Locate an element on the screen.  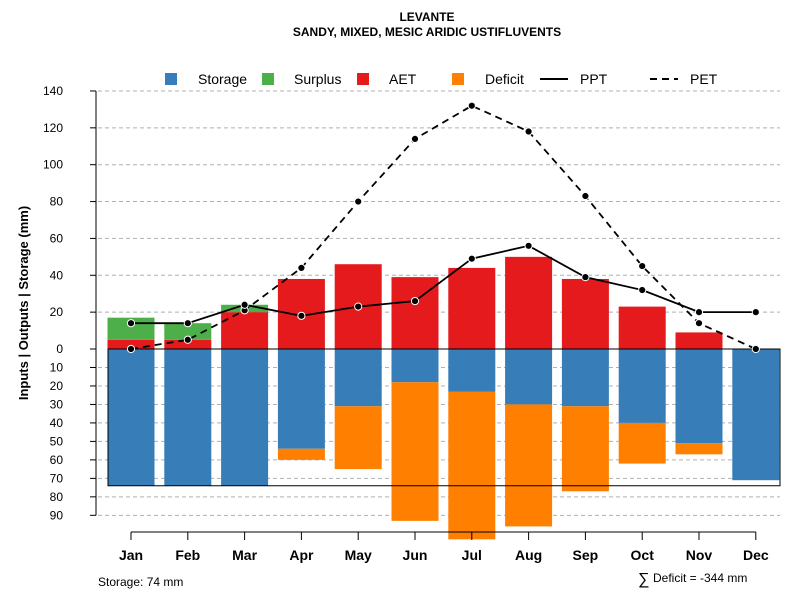
y-tick-label: 140 is located at coordinates (53, 91).